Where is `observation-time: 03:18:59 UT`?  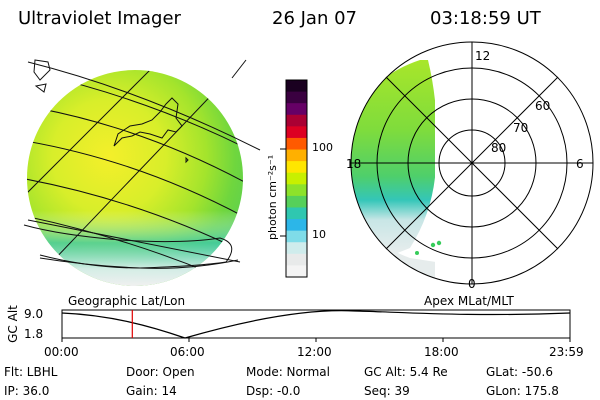 observation-time: 03:18:59 UT is located at coordinates (485, 18).